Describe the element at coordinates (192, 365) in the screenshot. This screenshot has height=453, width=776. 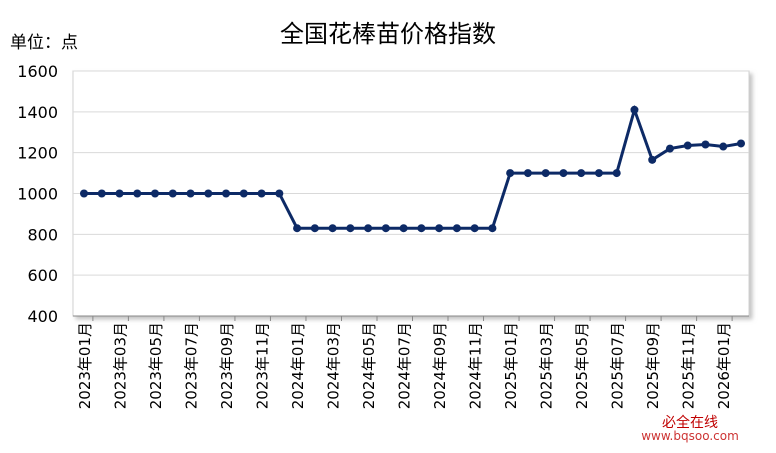
I see `x-tick-label: 2023年07月` at that location.